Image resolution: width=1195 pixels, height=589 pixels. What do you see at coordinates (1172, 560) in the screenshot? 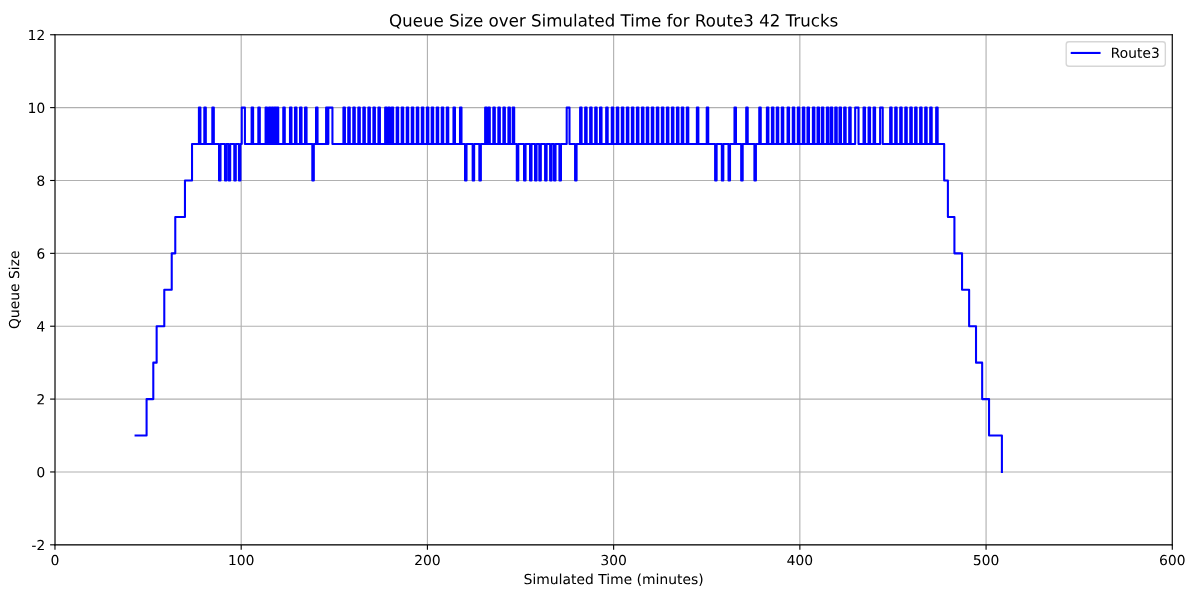
I see `x-tick-label: 600` at bounding box center [1172, 560].